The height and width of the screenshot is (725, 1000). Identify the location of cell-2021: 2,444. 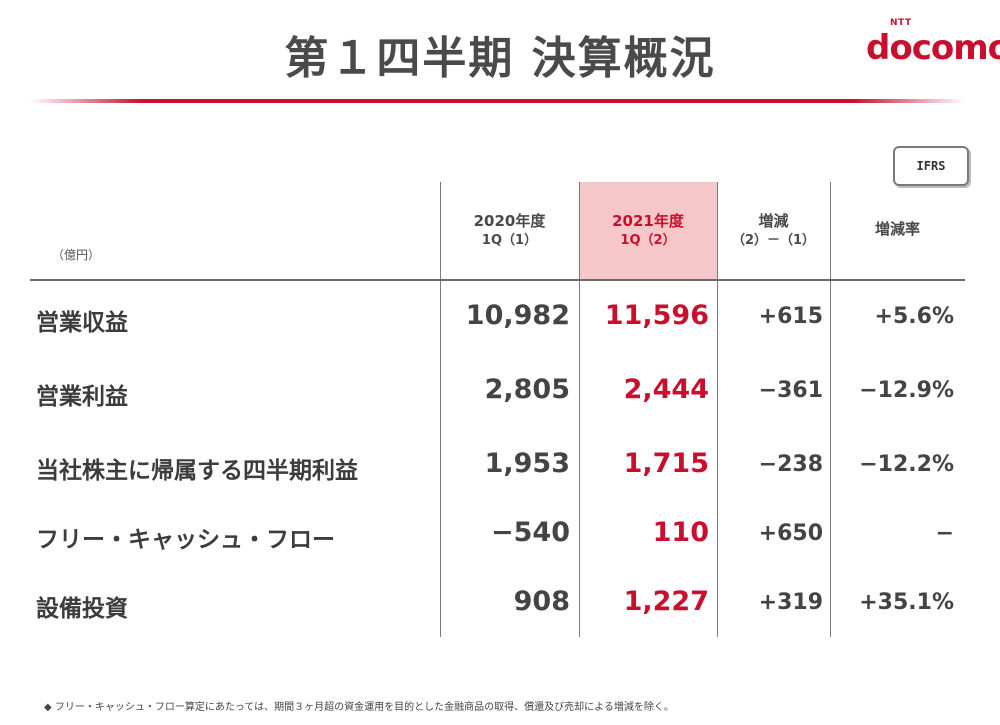
(666, 389).